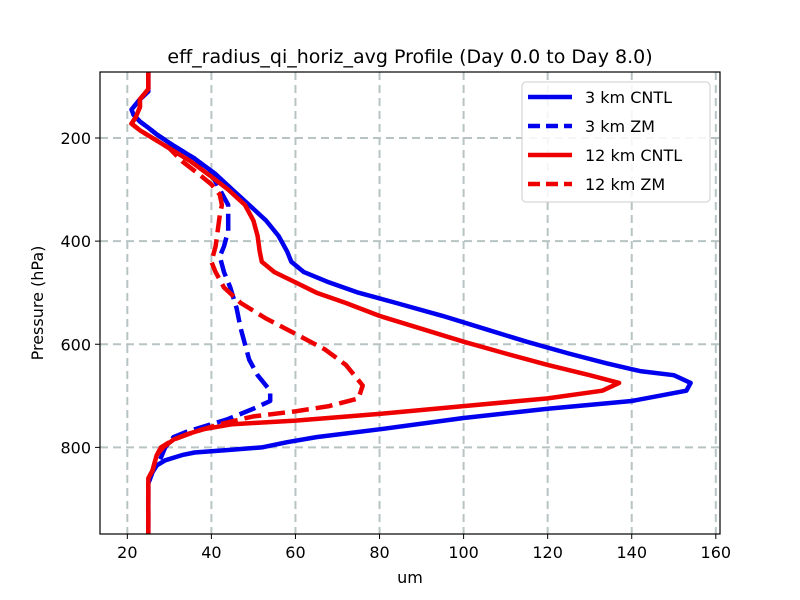 Image resolution: width=800 pixels, height=600 pixels. I want to click on legend-label: 3 km CNTL, so click(628, 97).